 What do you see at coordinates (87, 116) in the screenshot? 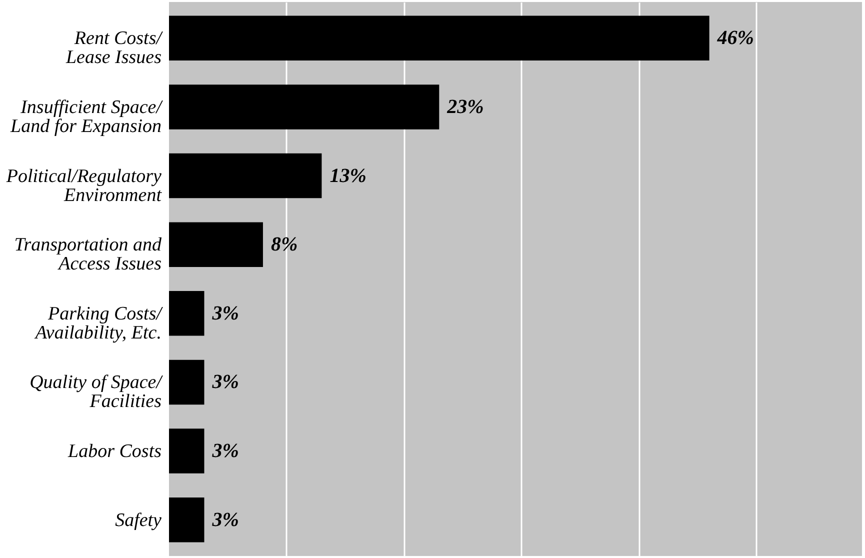
I see `y-tick-label: Insufficient Space/ Land for Expansion` at bounding box center [87, 116].